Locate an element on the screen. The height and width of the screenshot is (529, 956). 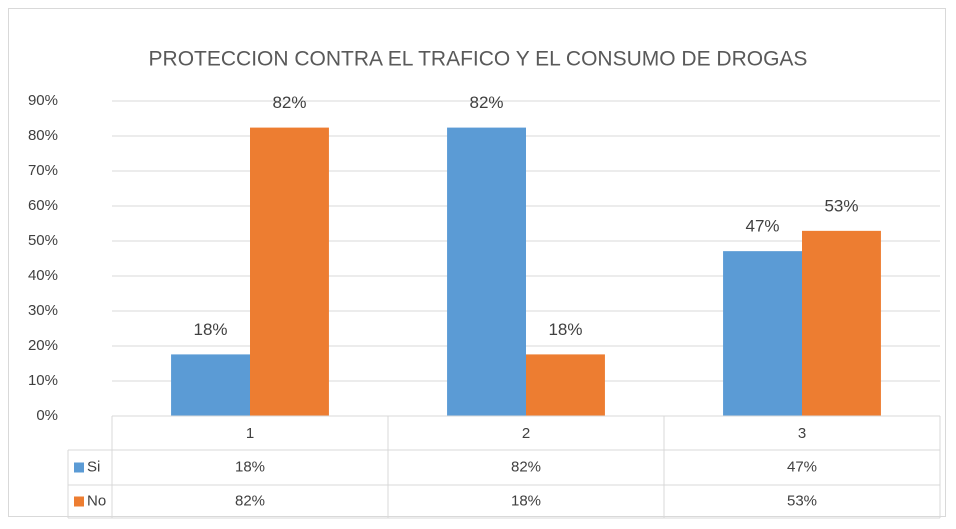
y-tick-label: 10% is located at coordinates (43, 380).